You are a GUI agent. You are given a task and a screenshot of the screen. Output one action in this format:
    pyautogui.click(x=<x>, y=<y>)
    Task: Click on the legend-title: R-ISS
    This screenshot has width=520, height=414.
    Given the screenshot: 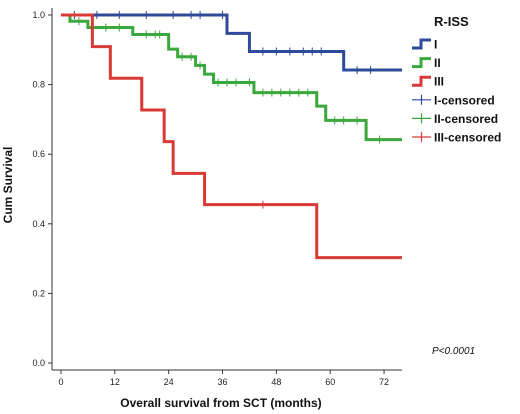 What is the action you would take?
    pyautogui.click(x=451, y=21)
    